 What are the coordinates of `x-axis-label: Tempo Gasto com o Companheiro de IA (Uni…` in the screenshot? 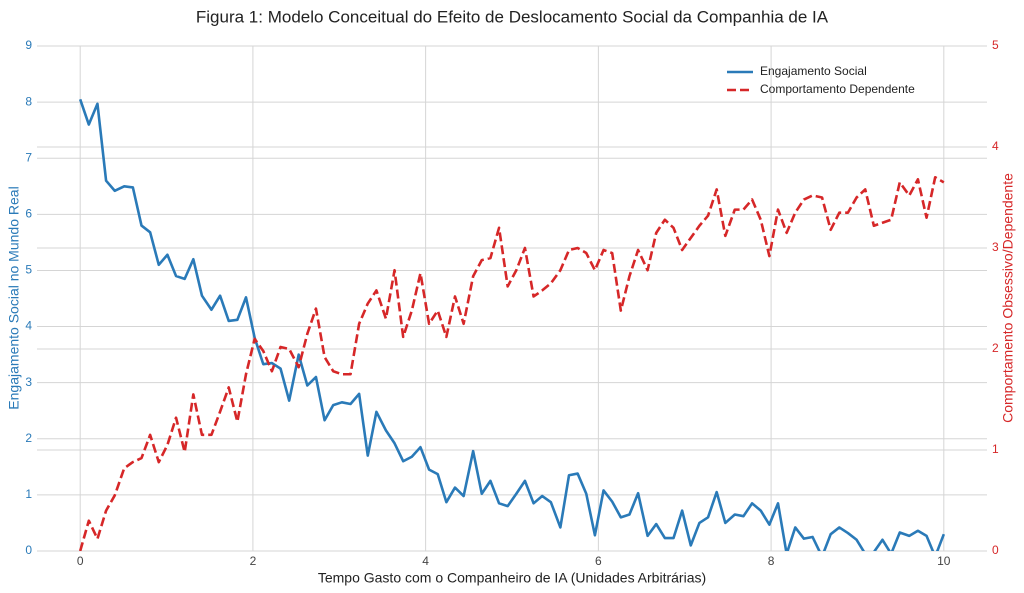 It's located at (512, 578).